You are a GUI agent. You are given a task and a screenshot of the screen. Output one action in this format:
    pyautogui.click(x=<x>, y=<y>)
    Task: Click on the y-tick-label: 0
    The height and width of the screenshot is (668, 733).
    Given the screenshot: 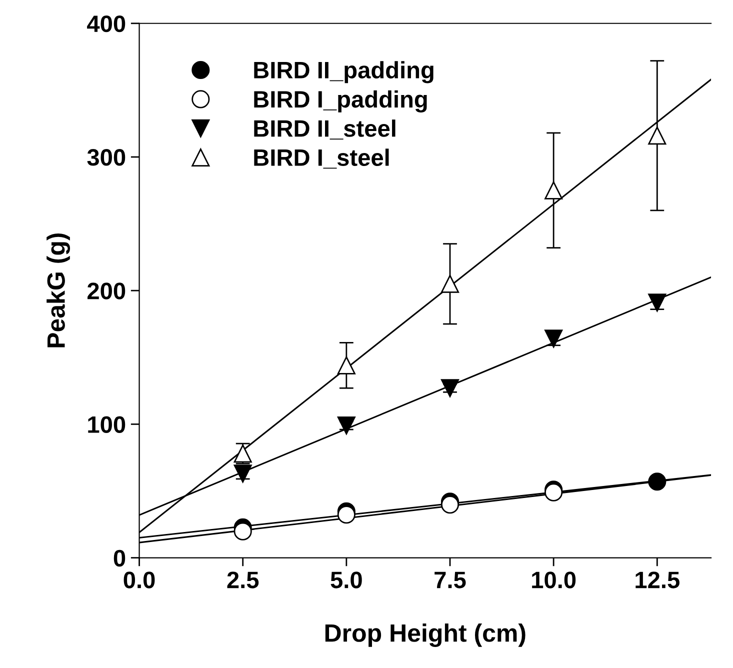 What is the action you would take?
    pyautogui.click(x=120, y=558)
    